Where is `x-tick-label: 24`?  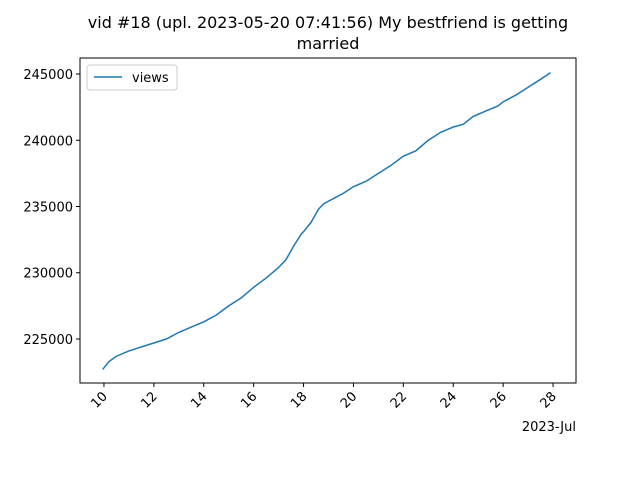 x-tick-label: 24 is located at coordinates (449, 400).